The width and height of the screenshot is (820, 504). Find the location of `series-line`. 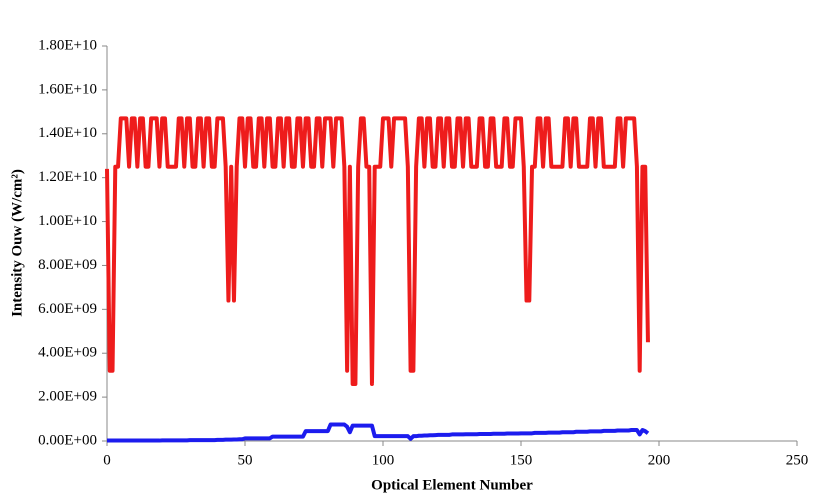

series-line is located at coordinates (378, 432).